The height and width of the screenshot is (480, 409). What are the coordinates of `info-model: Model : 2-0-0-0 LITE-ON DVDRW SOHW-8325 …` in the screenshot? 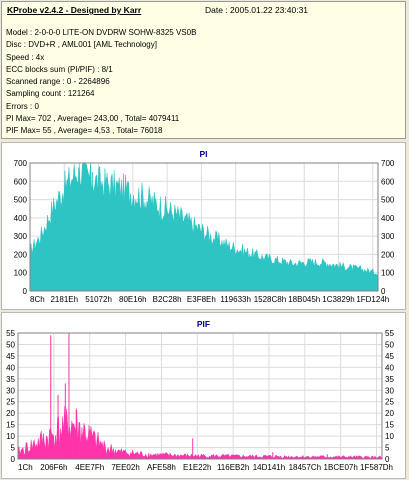 It's located at (101, 32).